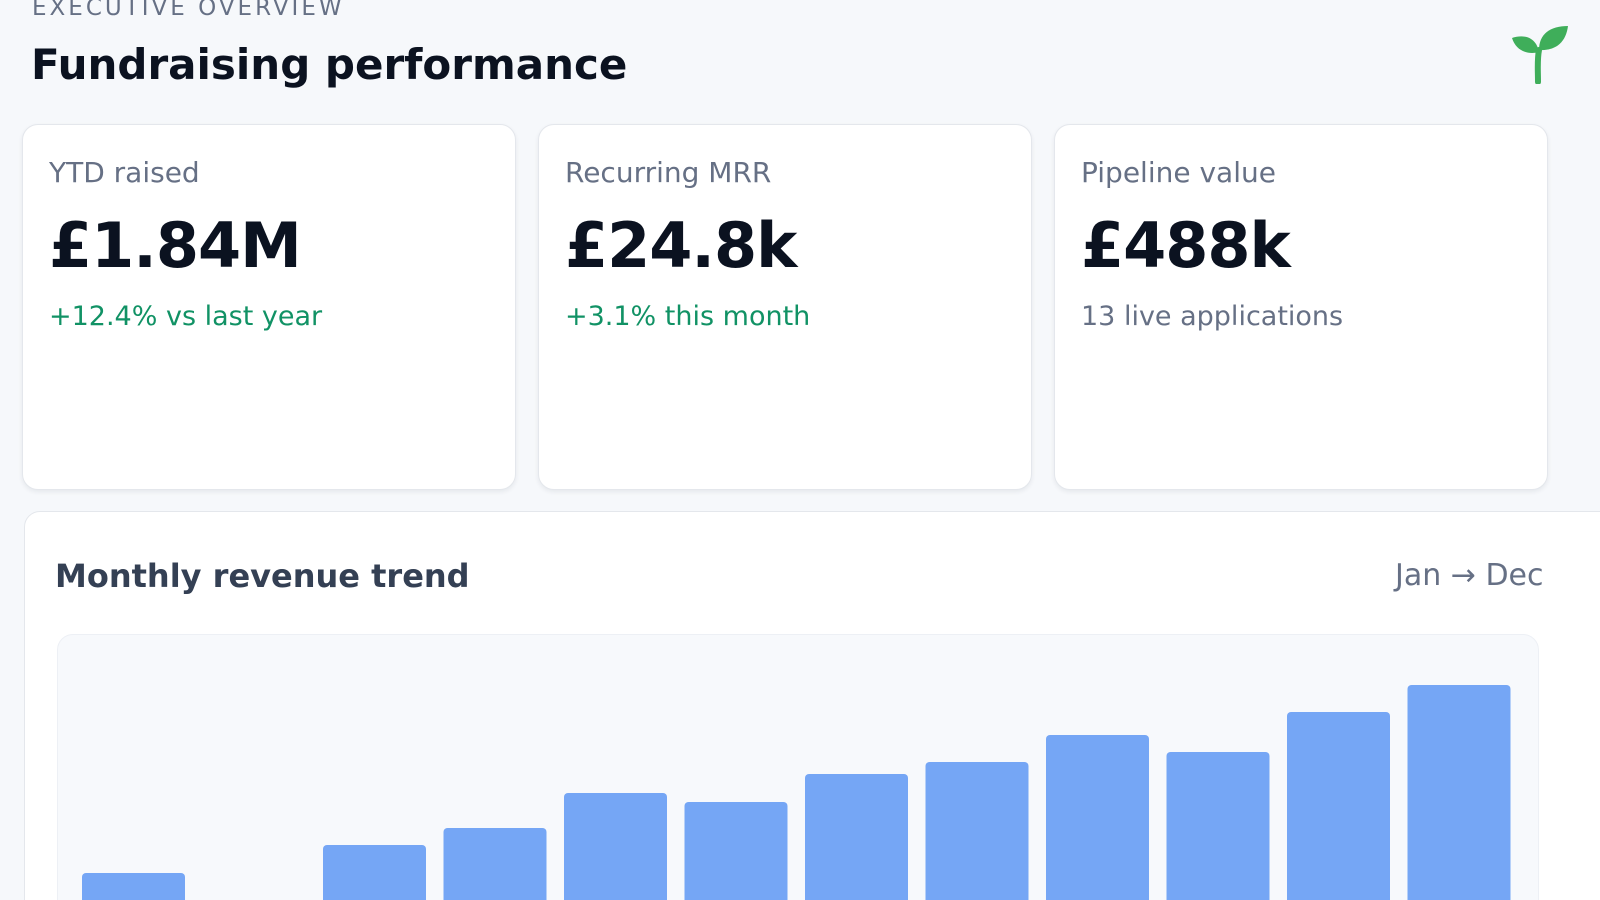  I want to click on bar-aug, so click(977, 831).